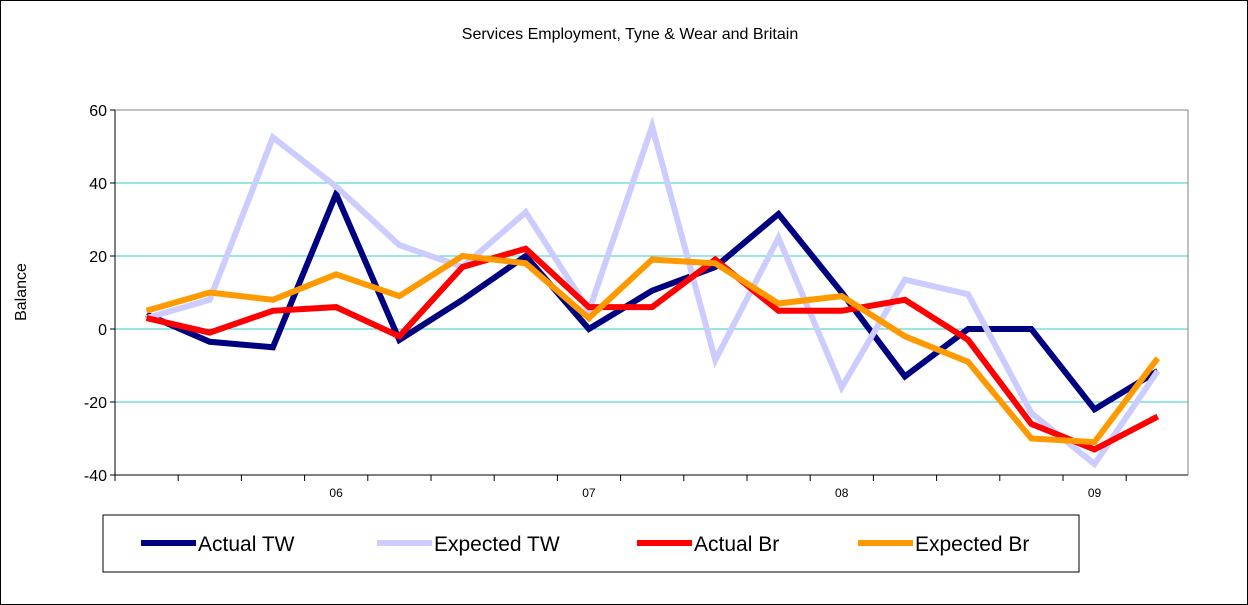 The width and height of the screenshot is (1248, 605). Describe the element at coordinates (98, 111) in the screenshot. I see `y-tick-label: 60` at that location.